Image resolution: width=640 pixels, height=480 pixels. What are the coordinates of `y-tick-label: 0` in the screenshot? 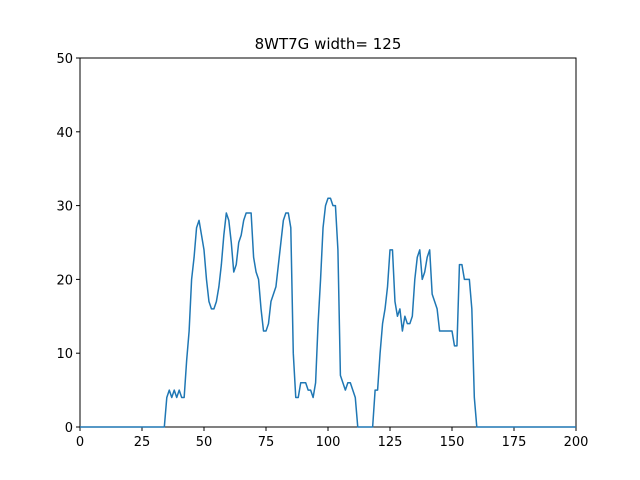 It's located at (69, 428).